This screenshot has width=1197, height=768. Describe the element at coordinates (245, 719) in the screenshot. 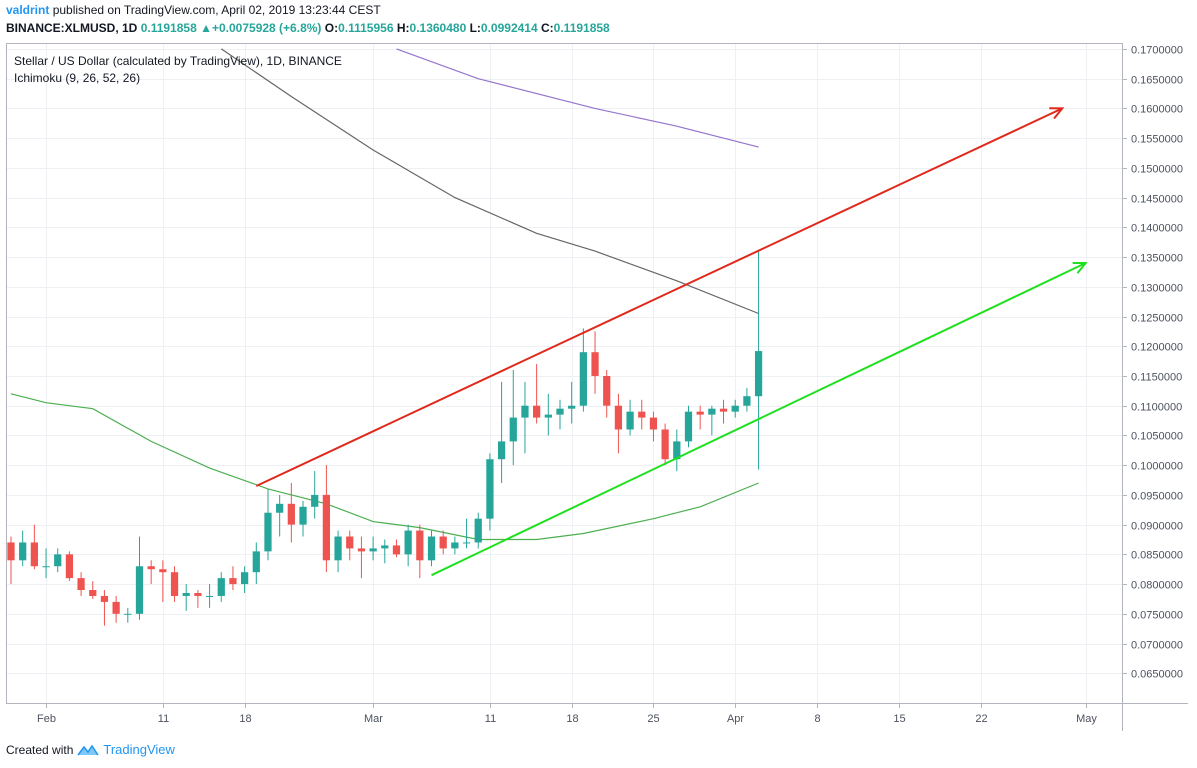

I see `time-tick-label: 18` at that location.